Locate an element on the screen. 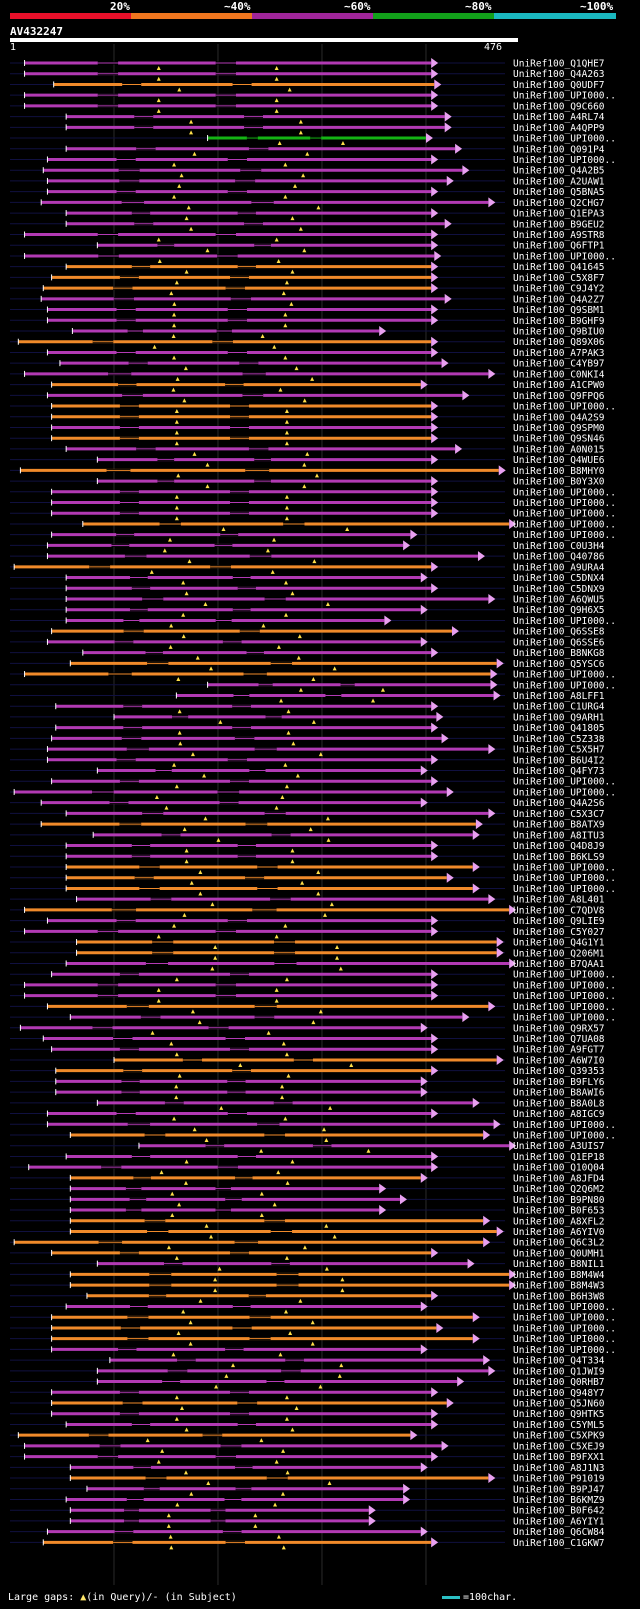 Image resolution: width=640 pixels, height=1609 pixels. hit-label: UniRef100_A8JFD4 is located at coordinates (559, 1178).